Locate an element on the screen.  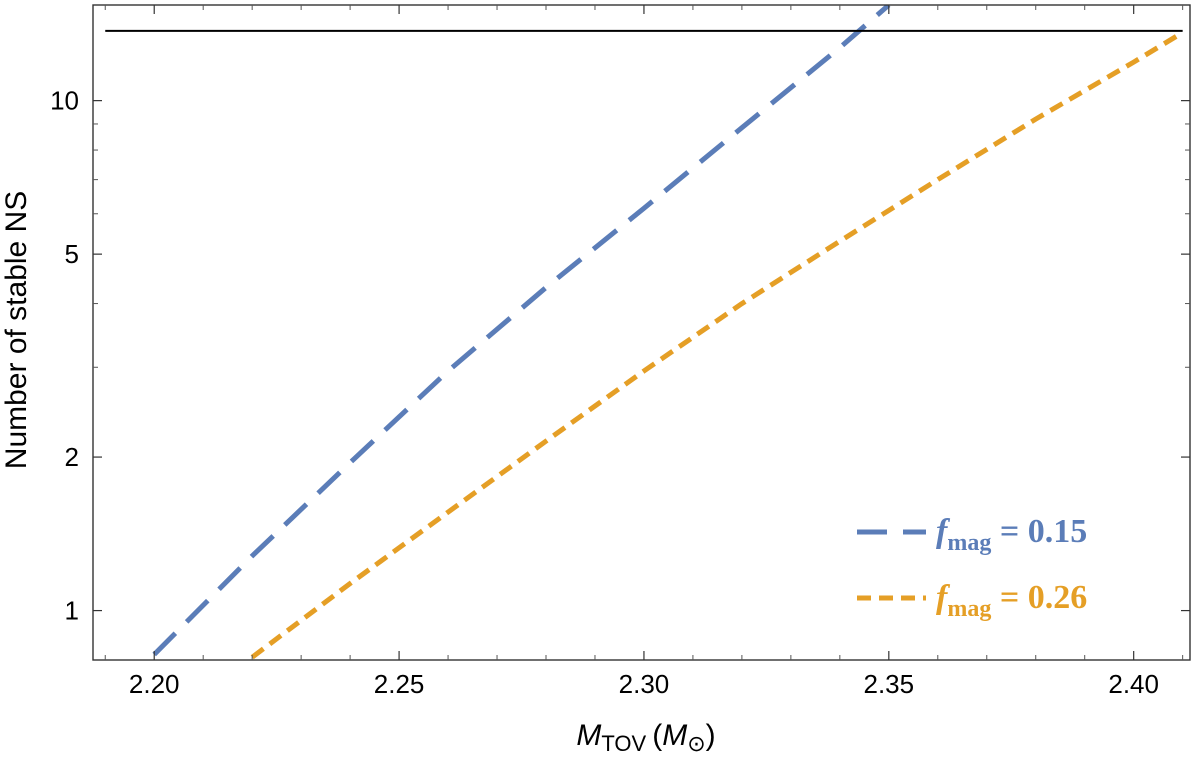
y-tick-label: 2 is located at coordinates (72, 457).